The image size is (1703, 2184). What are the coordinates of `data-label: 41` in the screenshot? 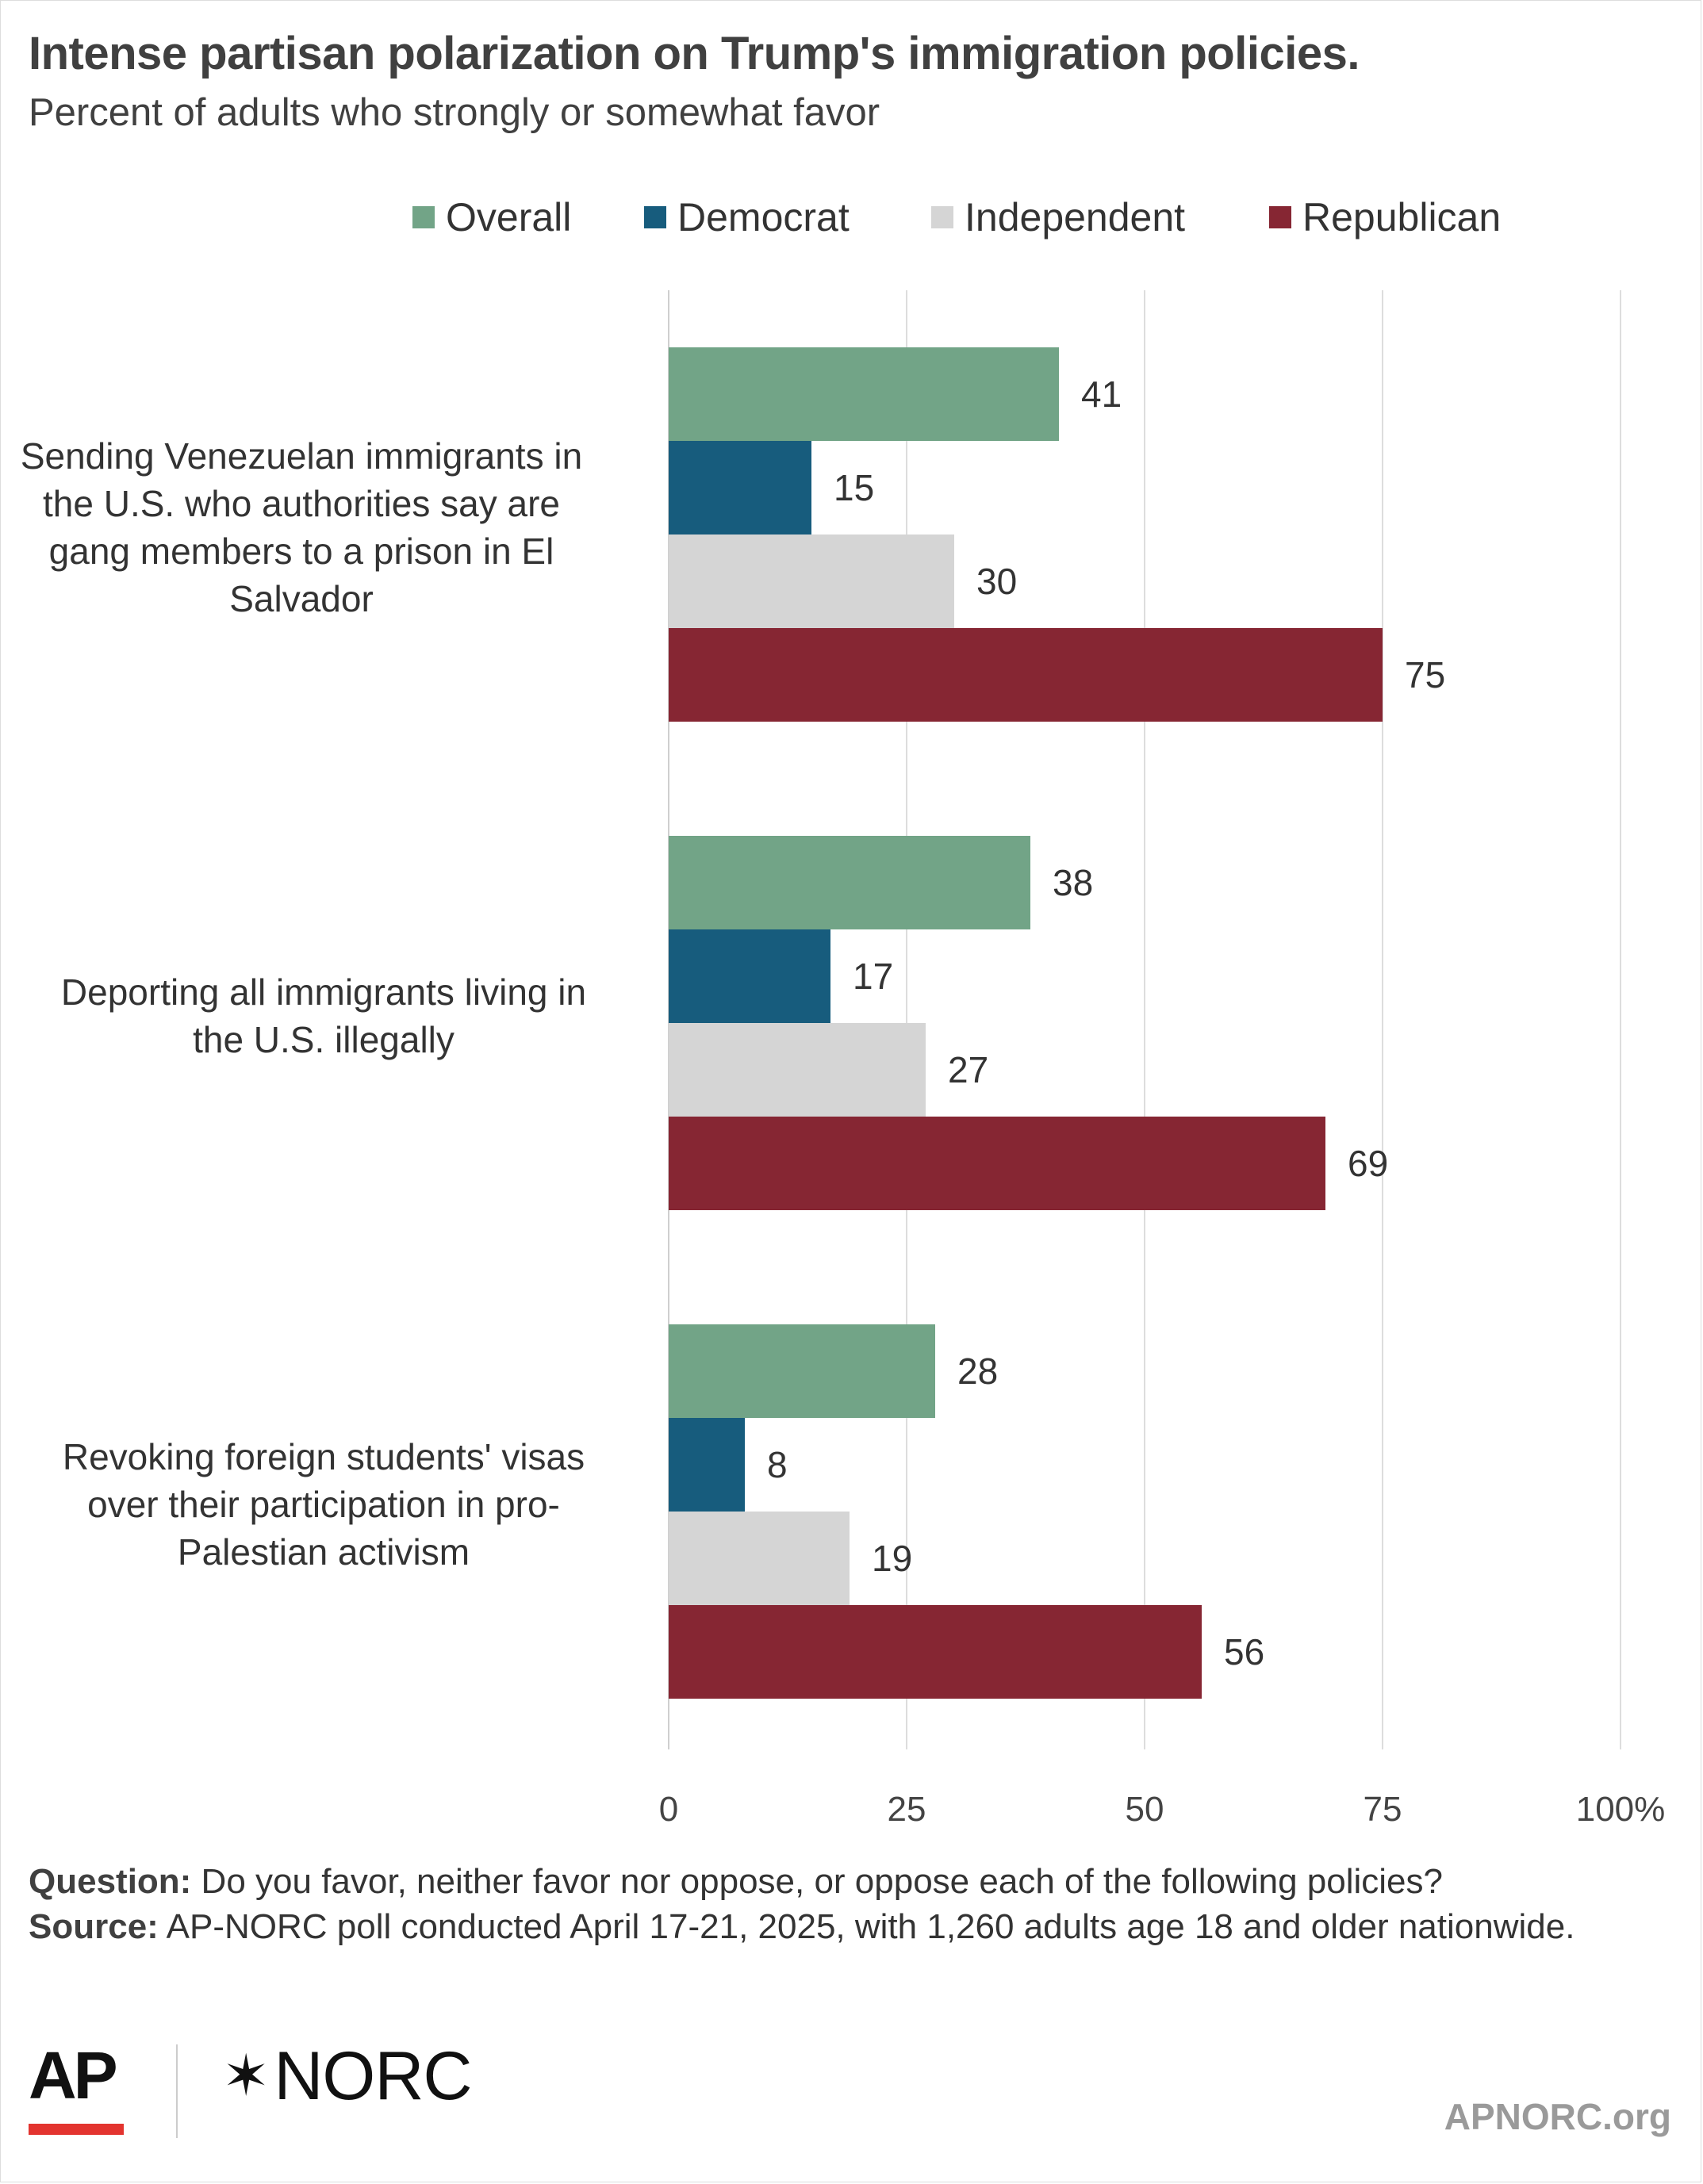 It's located at (1101, 394).